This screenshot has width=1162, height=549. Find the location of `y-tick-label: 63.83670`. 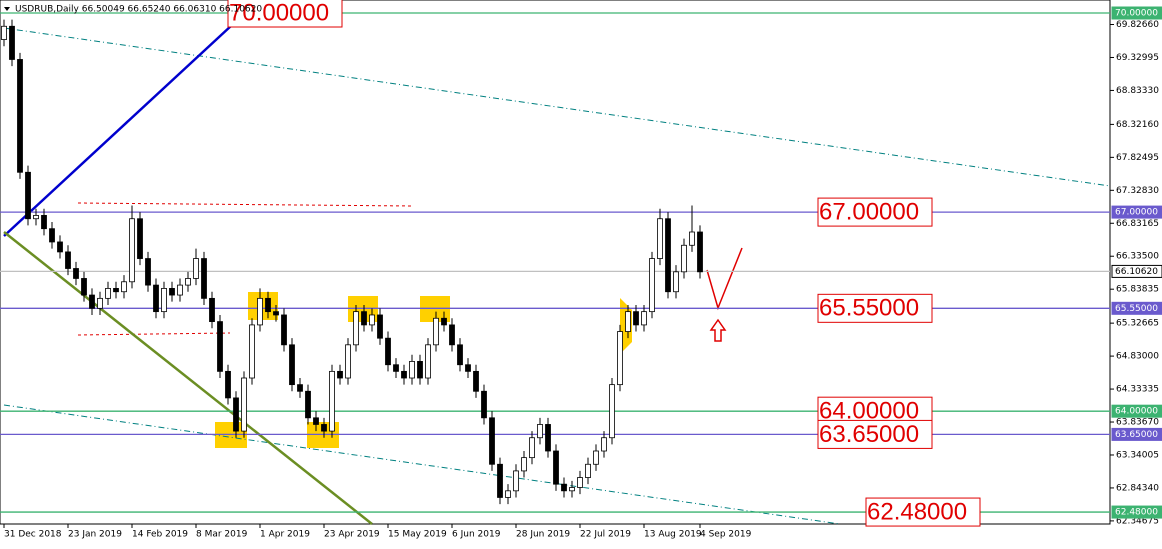

y-tick-label: 63.83670 is located at coordinates (1137, 423).